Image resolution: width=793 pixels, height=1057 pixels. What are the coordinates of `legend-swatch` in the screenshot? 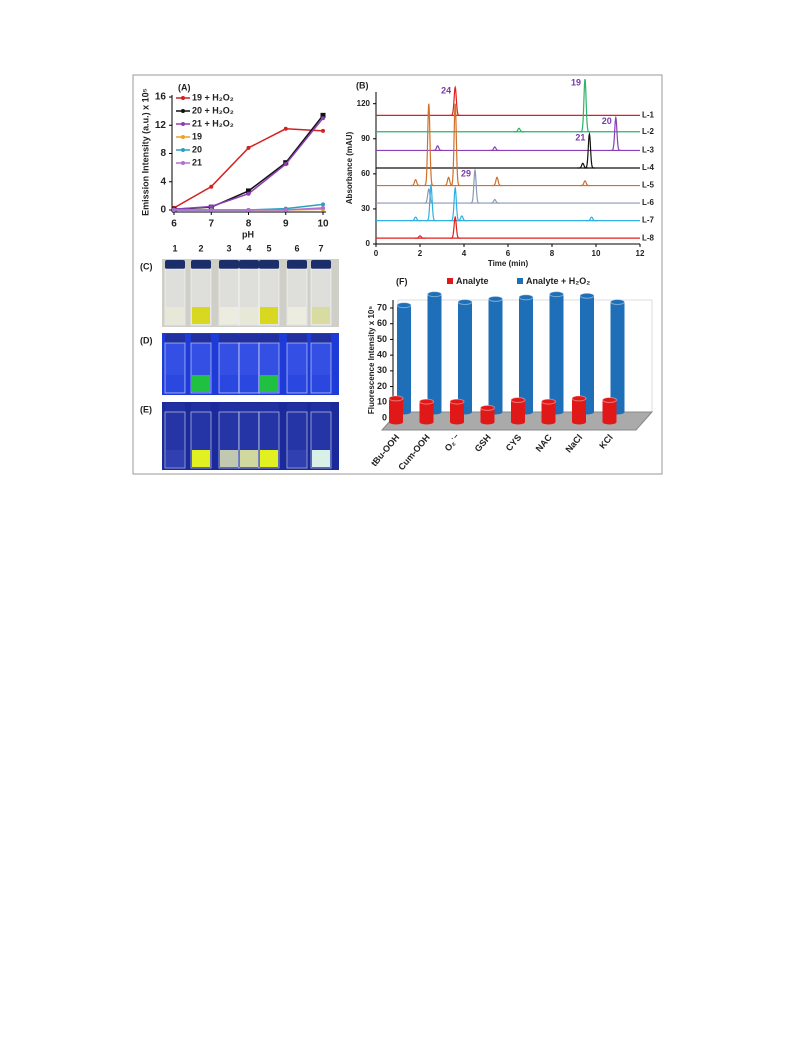 It's located at (450, 281).